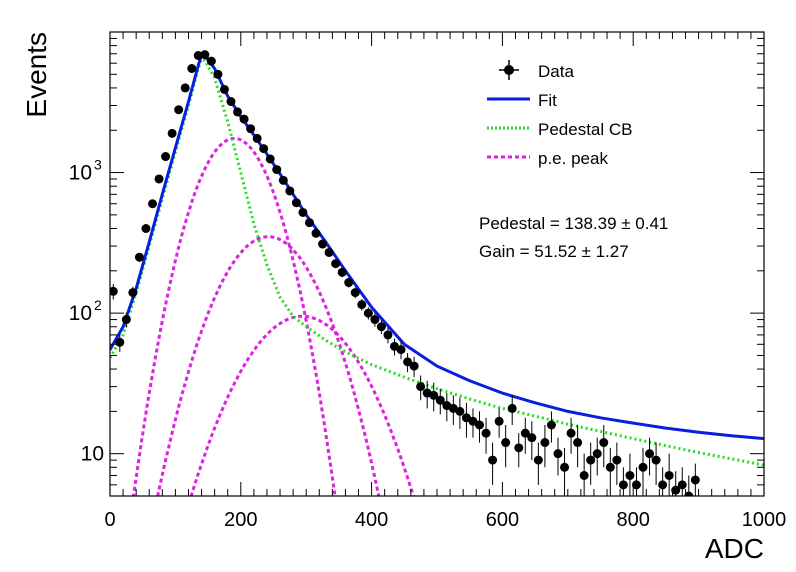 The height and width of the screenshot is (572, 796). What do you see at coordinates (560, 114) in the screenshot?
I see `legend: Data Fit Pedestal CB p.e. peak` at bounding box center [560, 114].